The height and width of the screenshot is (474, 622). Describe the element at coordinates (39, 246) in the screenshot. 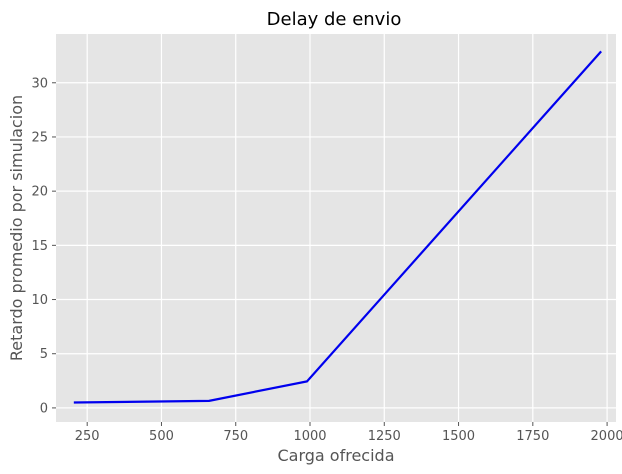

I see `y-tick-label: 15` at that location.